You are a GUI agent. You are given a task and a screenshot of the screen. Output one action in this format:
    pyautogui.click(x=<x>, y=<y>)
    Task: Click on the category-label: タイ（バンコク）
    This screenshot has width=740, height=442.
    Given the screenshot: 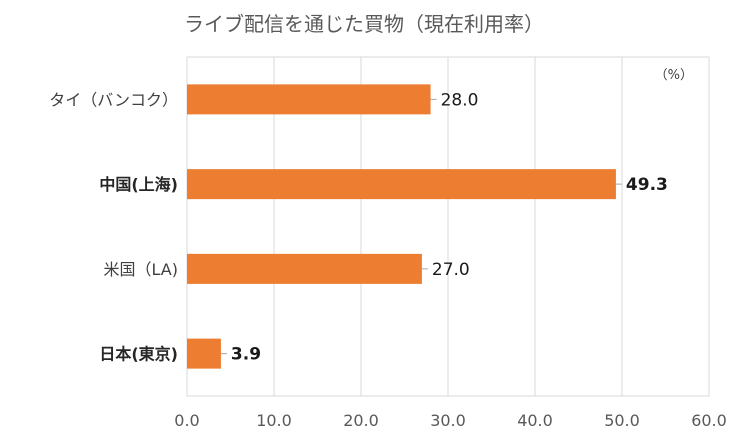 What is the action you would take?
    pyautogui.click(x=113, y=99)
    